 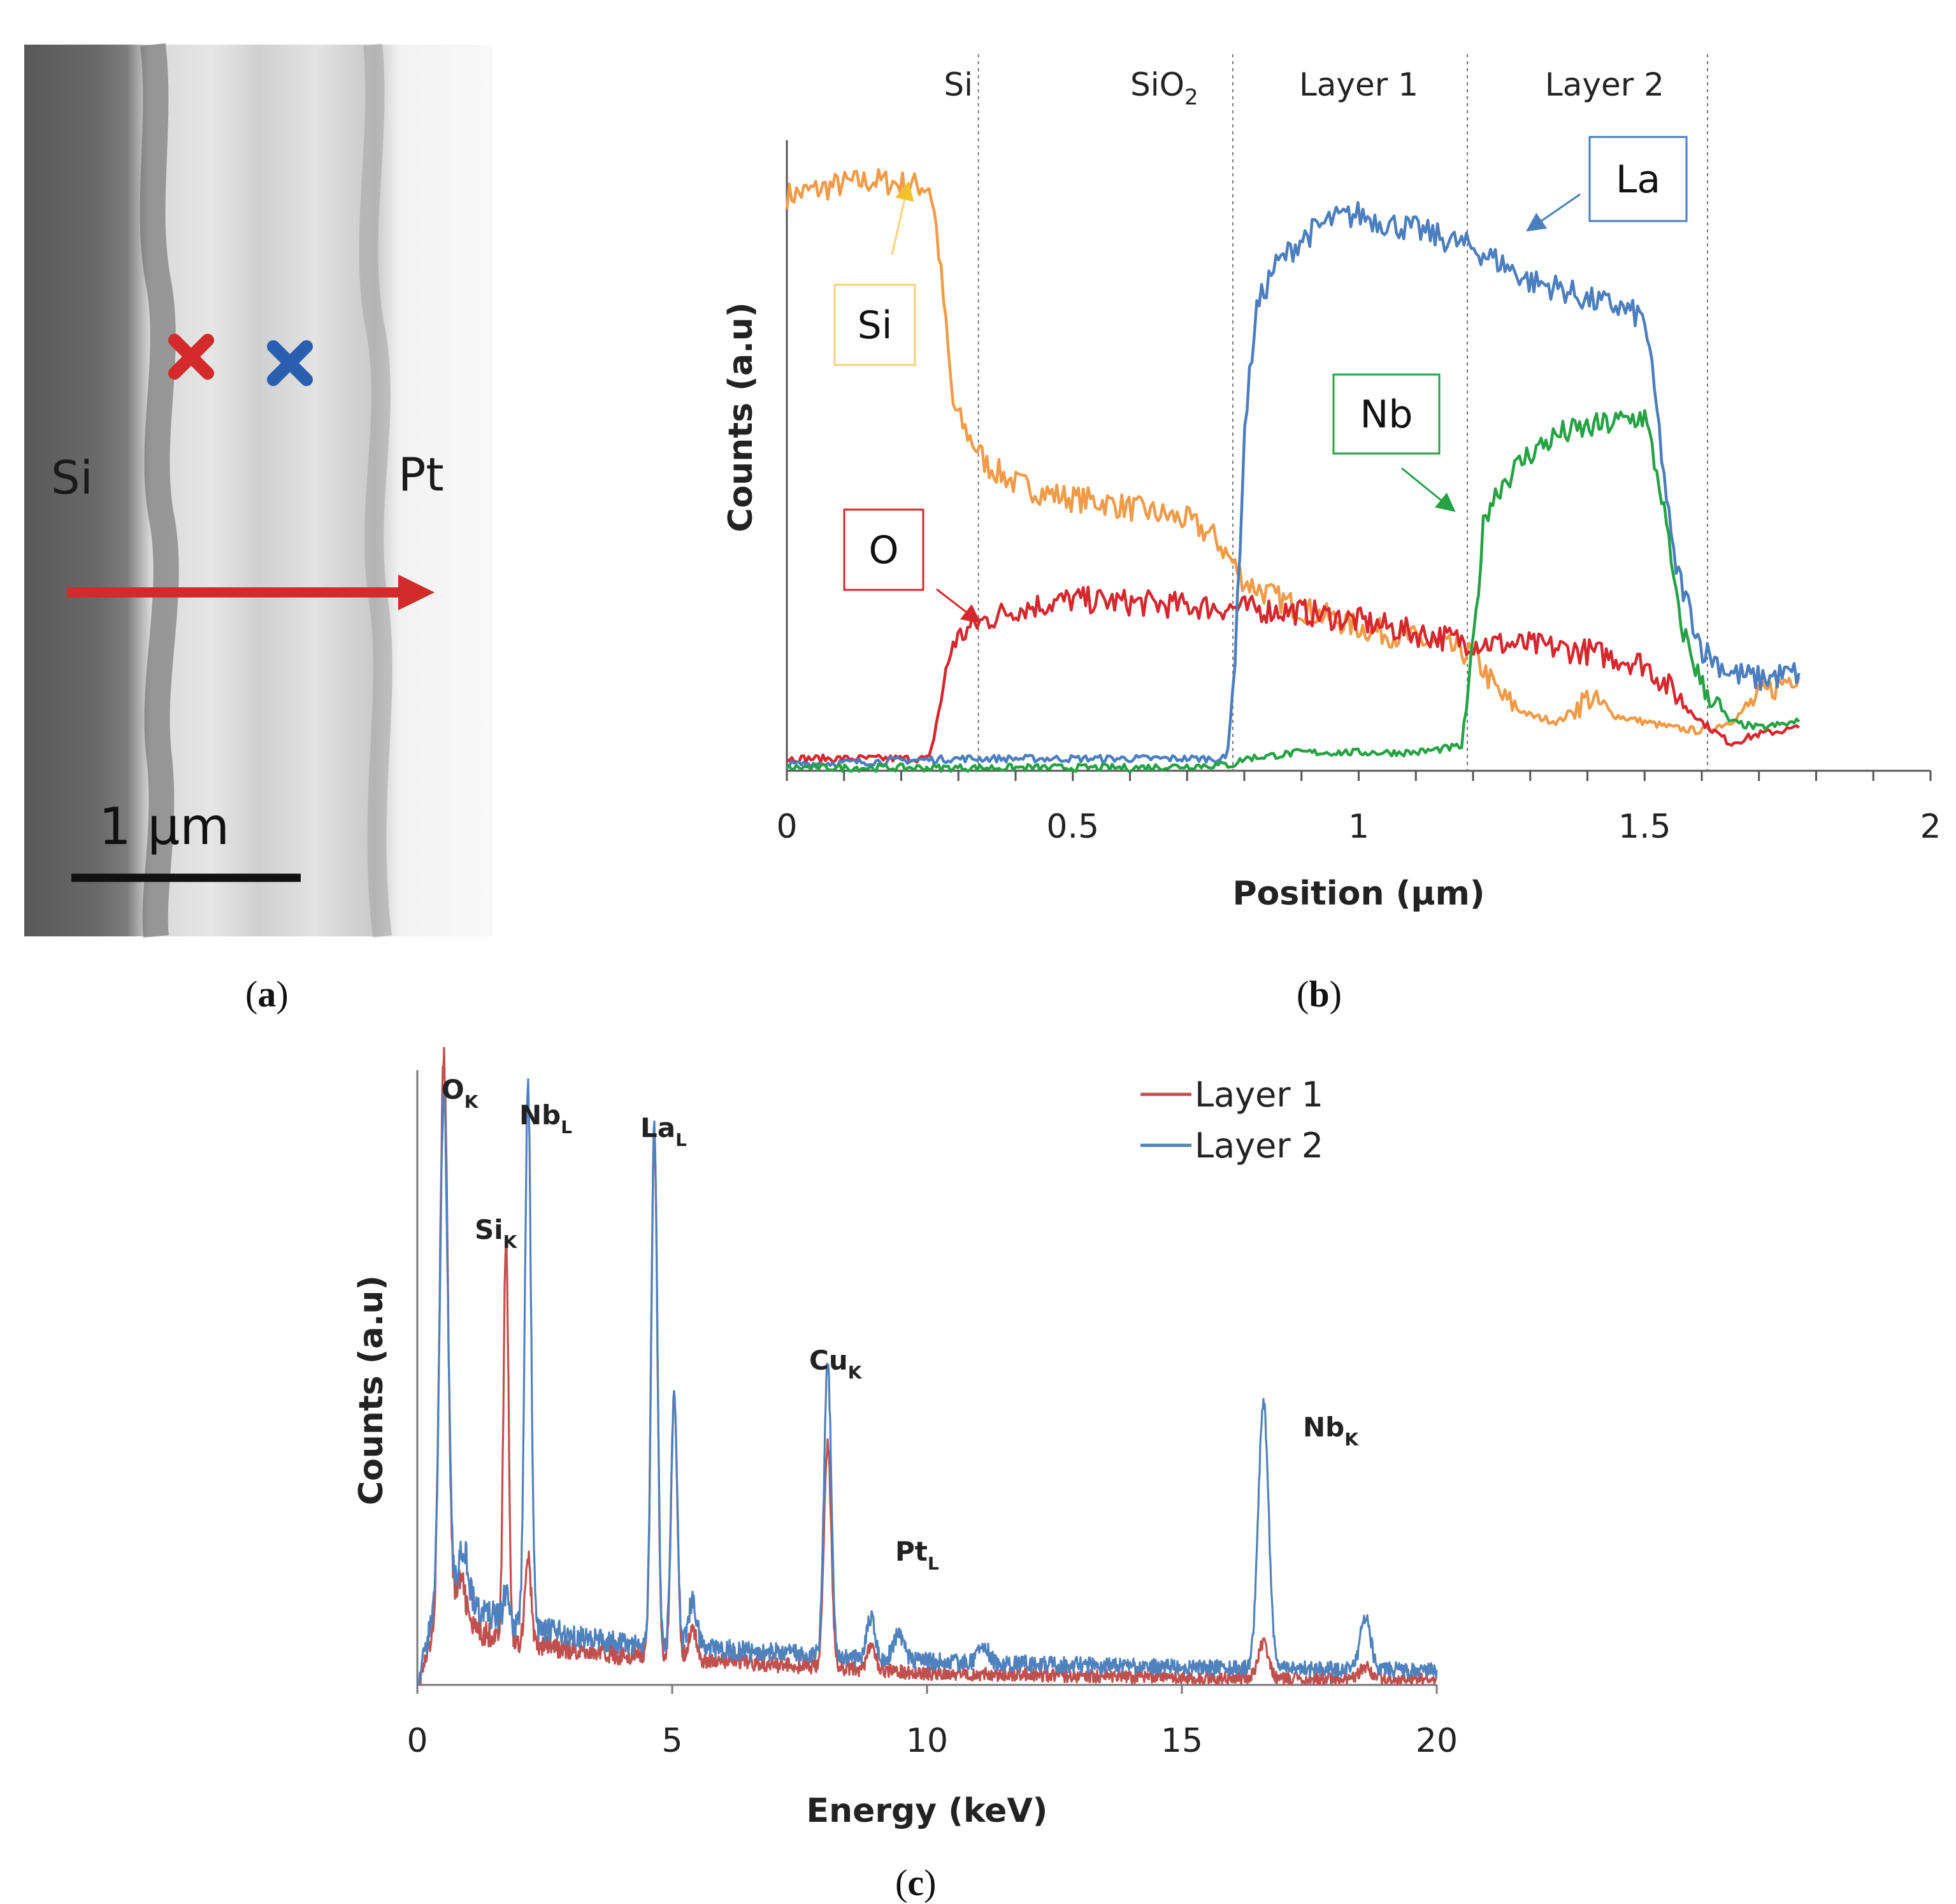 What do you see at coordinates (1231, 1121) in the screenshot?
I see `spectrum-legend: Layer 1 Layer 2` at bounding box center [1231, 1121].